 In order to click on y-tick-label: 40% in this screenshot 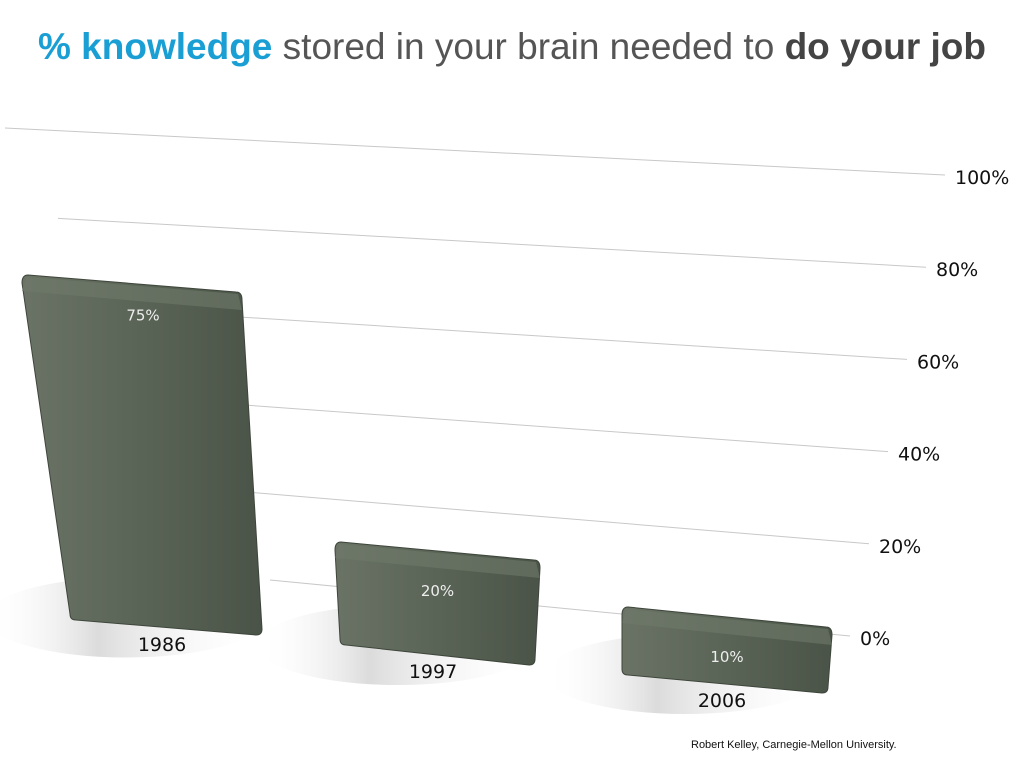, I will do `click(919, 455)`.